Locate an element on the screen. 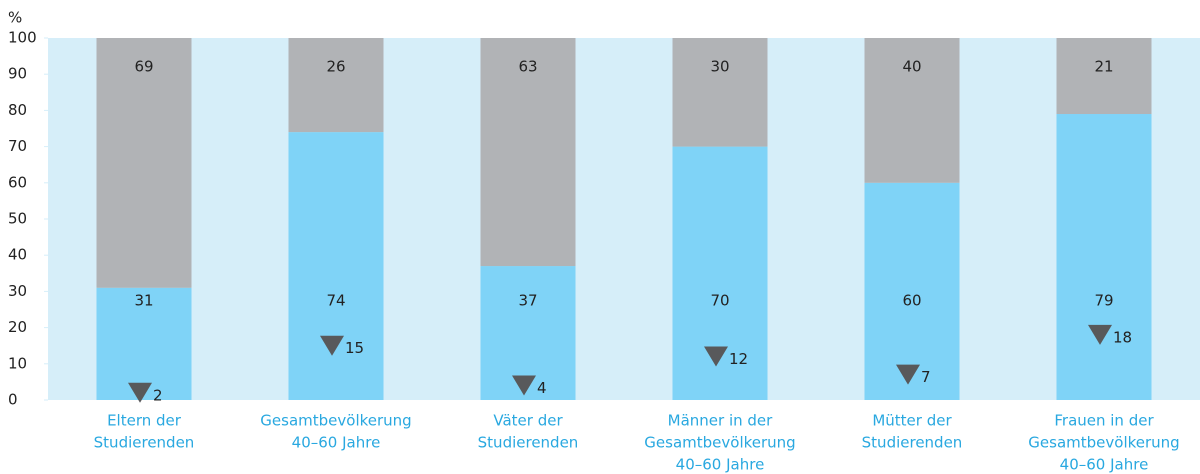  y-tick-label: 40 is located at coordinates (17, 255).